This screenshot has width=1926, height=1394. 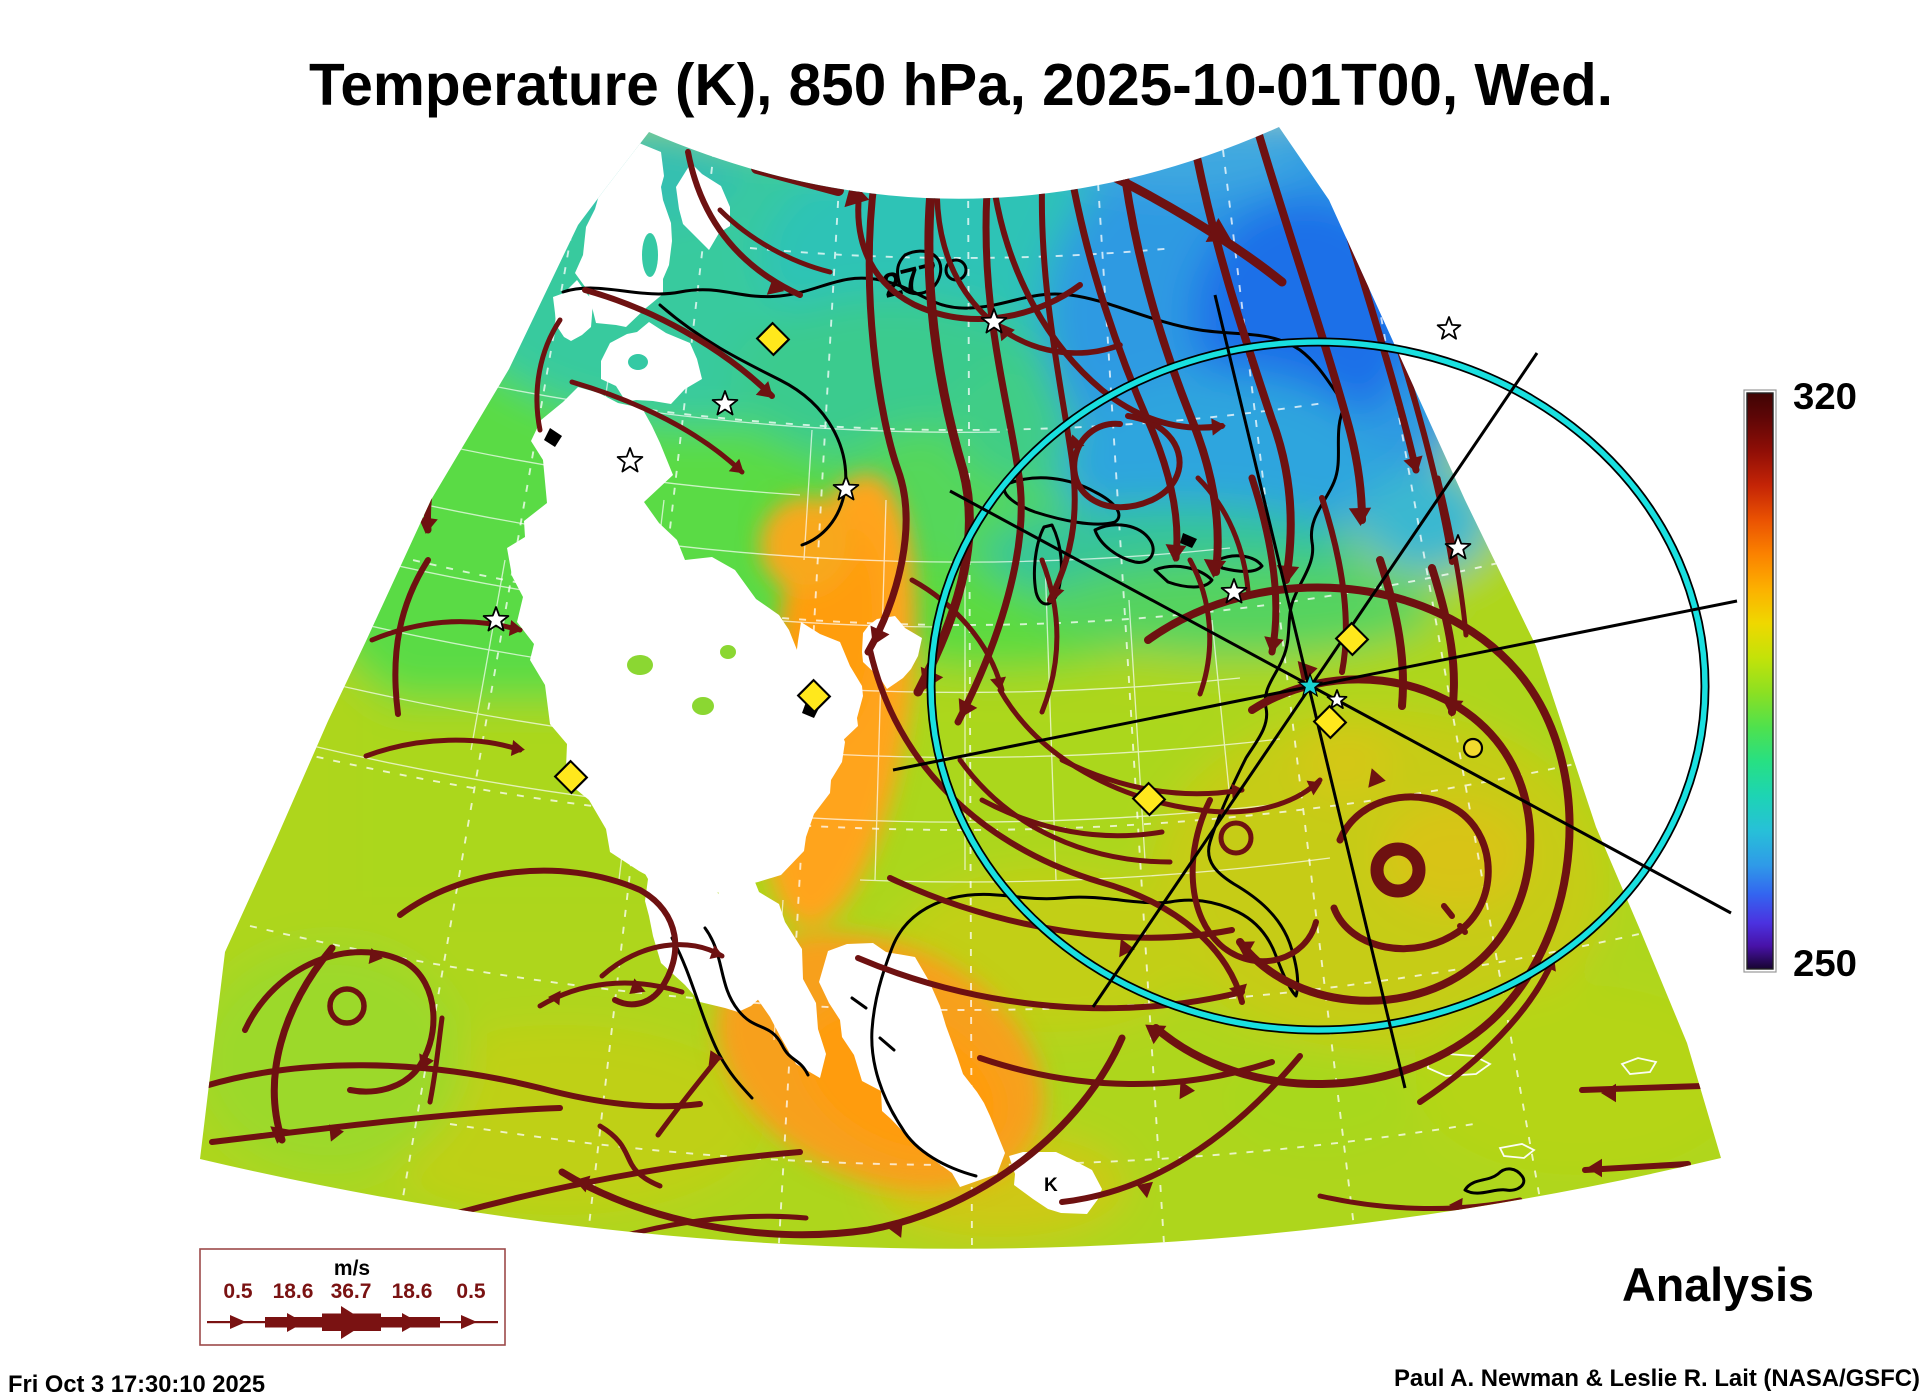 What do you see at coordinates (351, 1291) in the screenshot?
I see `svg-text: 36.7` at bounding box center [351, 1291].